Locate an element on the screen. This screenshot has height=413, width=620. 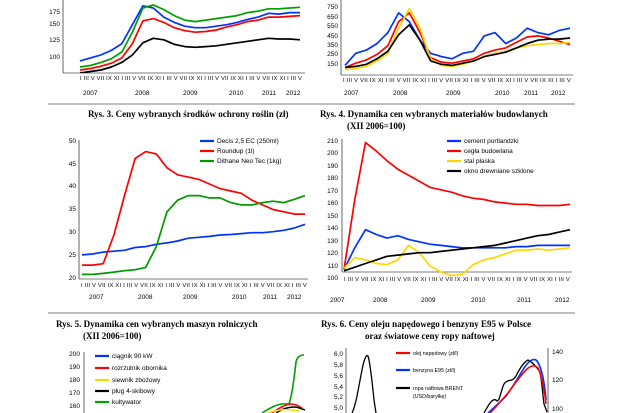
legend-label-ciagnik: ciągnik 90 kW is located at coordinates (132, 356).